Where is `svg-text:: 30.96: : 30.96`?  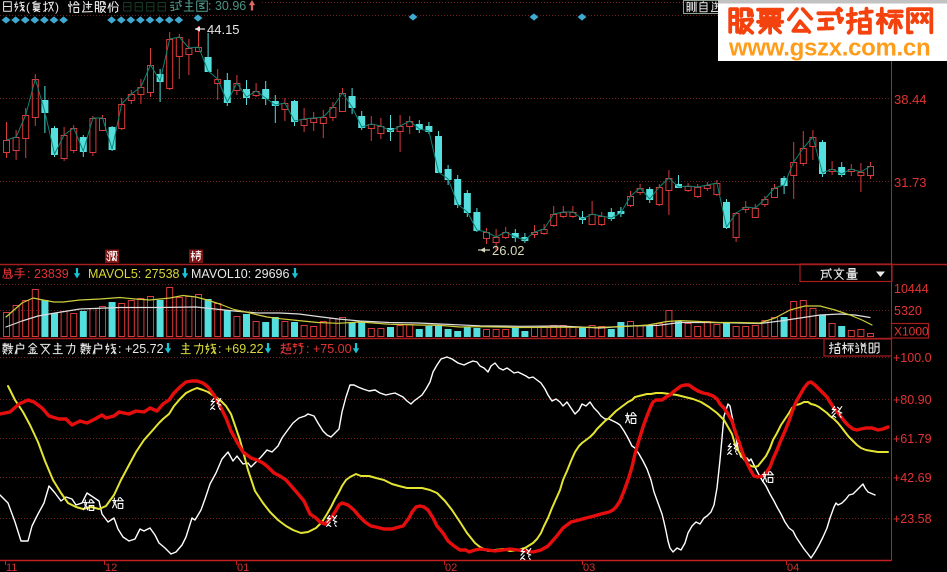 svg-text:: 30.96: : 30.96 is located at coordinates (227, 6).